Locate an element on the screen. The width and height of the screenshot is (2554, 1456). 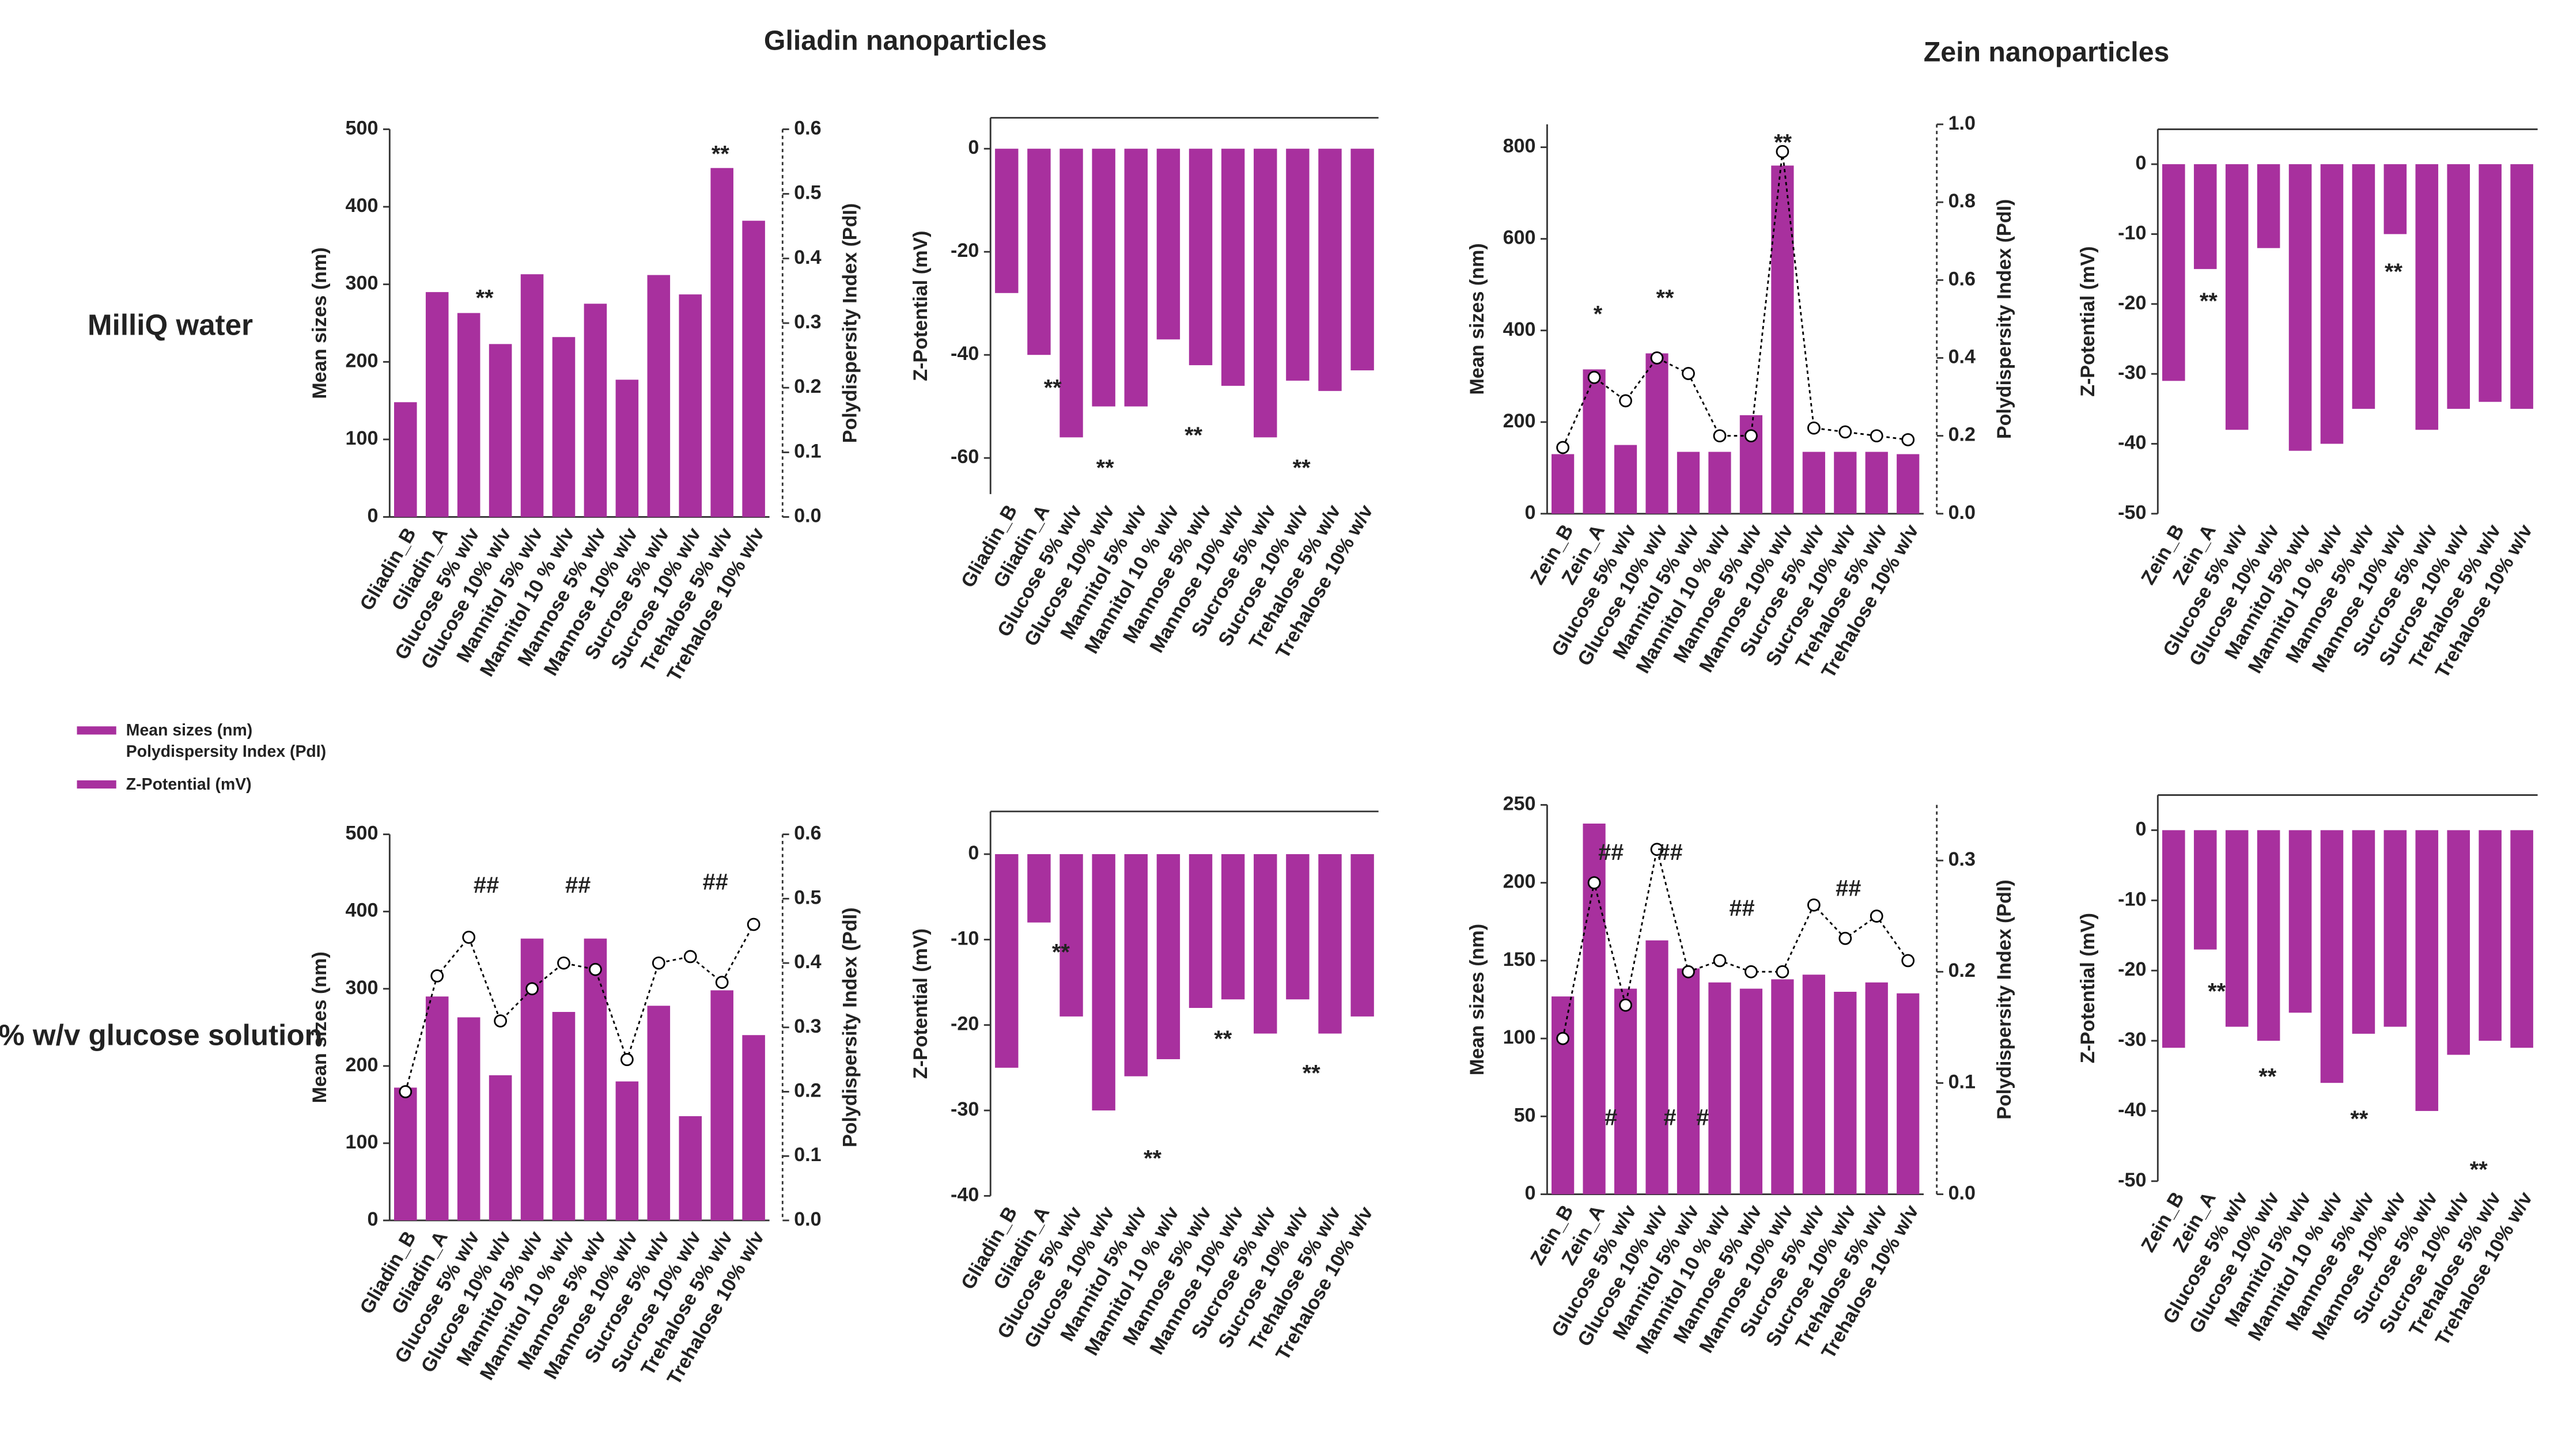
y-tick-label: 100 is located at coordinates (1519, 1037).